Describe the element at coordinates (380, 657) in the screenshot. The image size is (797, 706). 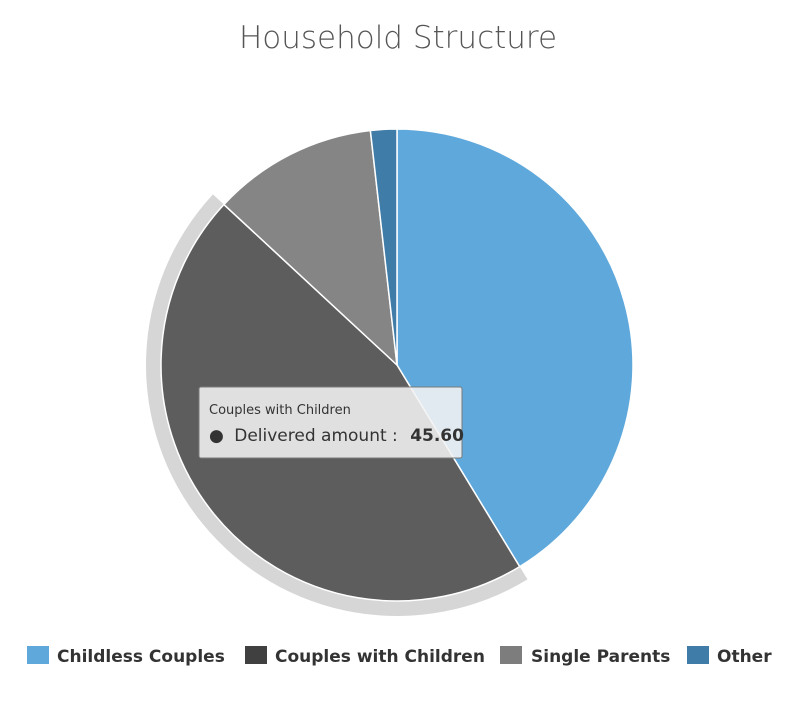
I see `legend-label: Couples with Children` at that location.